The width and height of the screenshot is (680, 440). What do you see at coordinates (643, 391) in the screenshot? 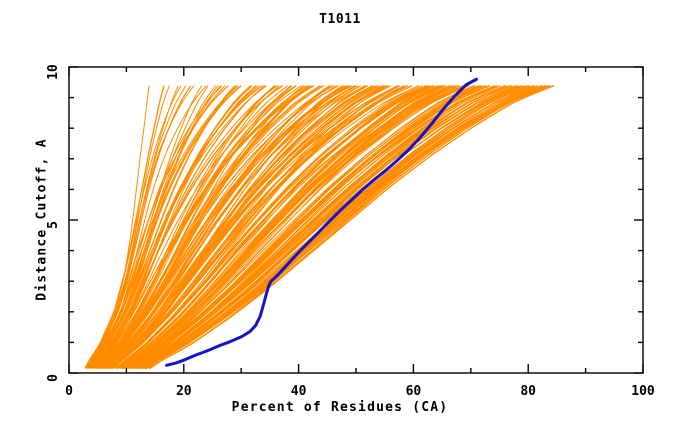
I see `x-tick-label: 100` at bounding box center [643, 391].